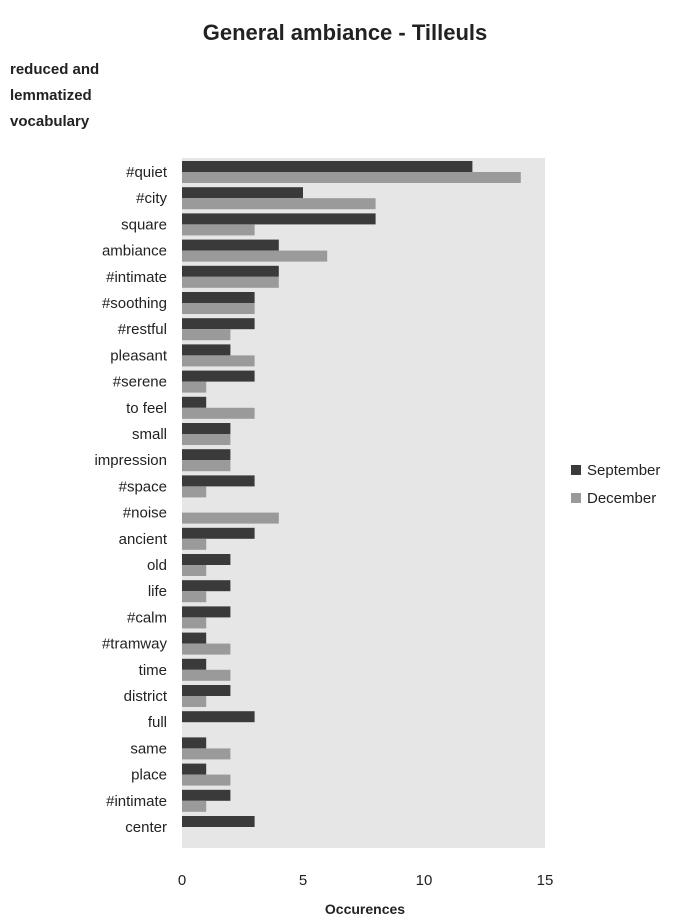 The width and height of the screenshot is (679, 921). What do you see at coordinates (153, 670) in the screenshot?
I see `category-label-19: time` at bounding box center [153, 670].